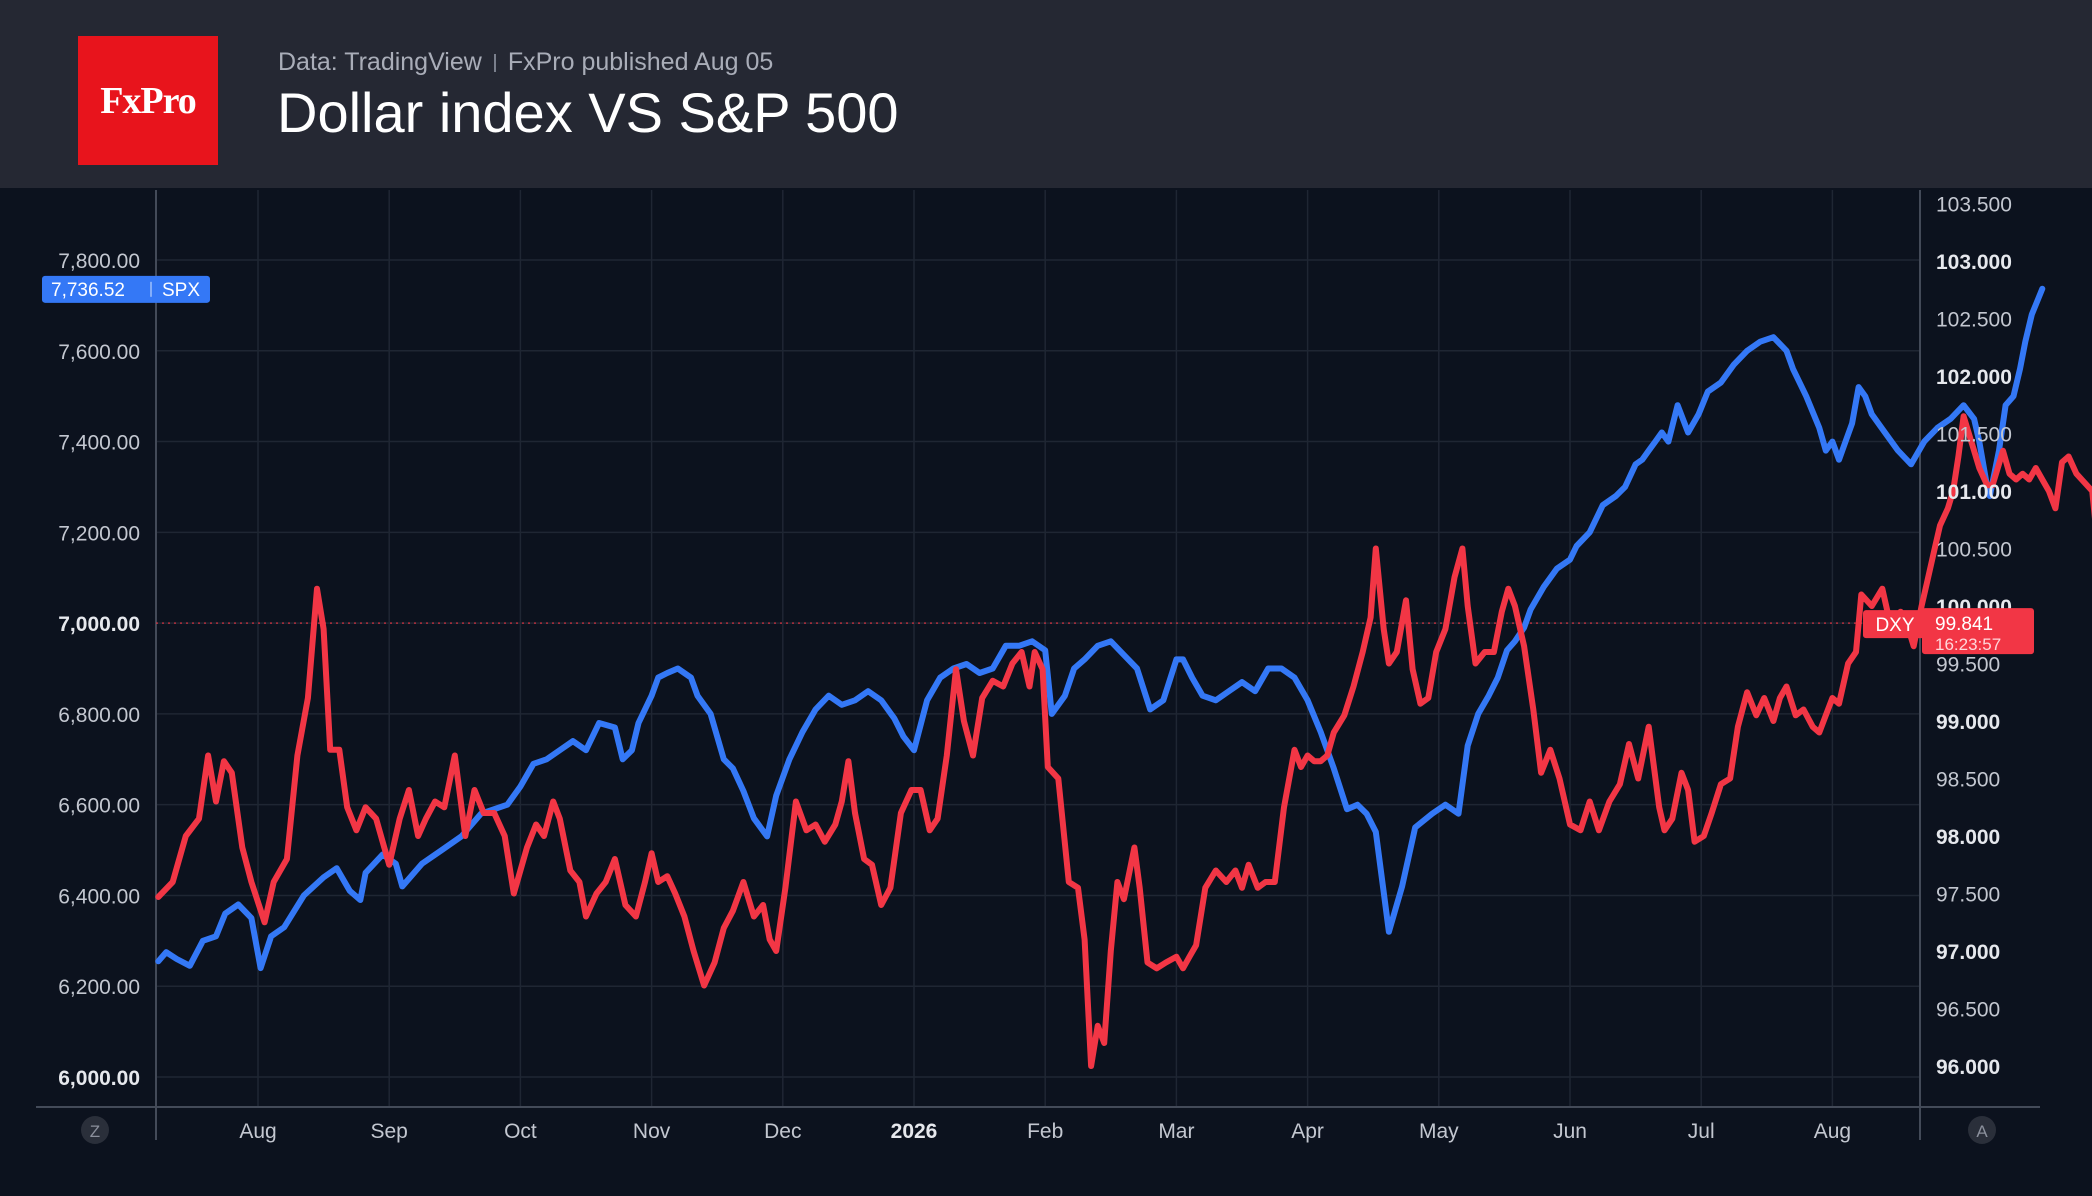 The height and width of the screenshot is (1196, 2092). I want to click on chart-title: Dollar index VS S&P 500, so click(588, 112).